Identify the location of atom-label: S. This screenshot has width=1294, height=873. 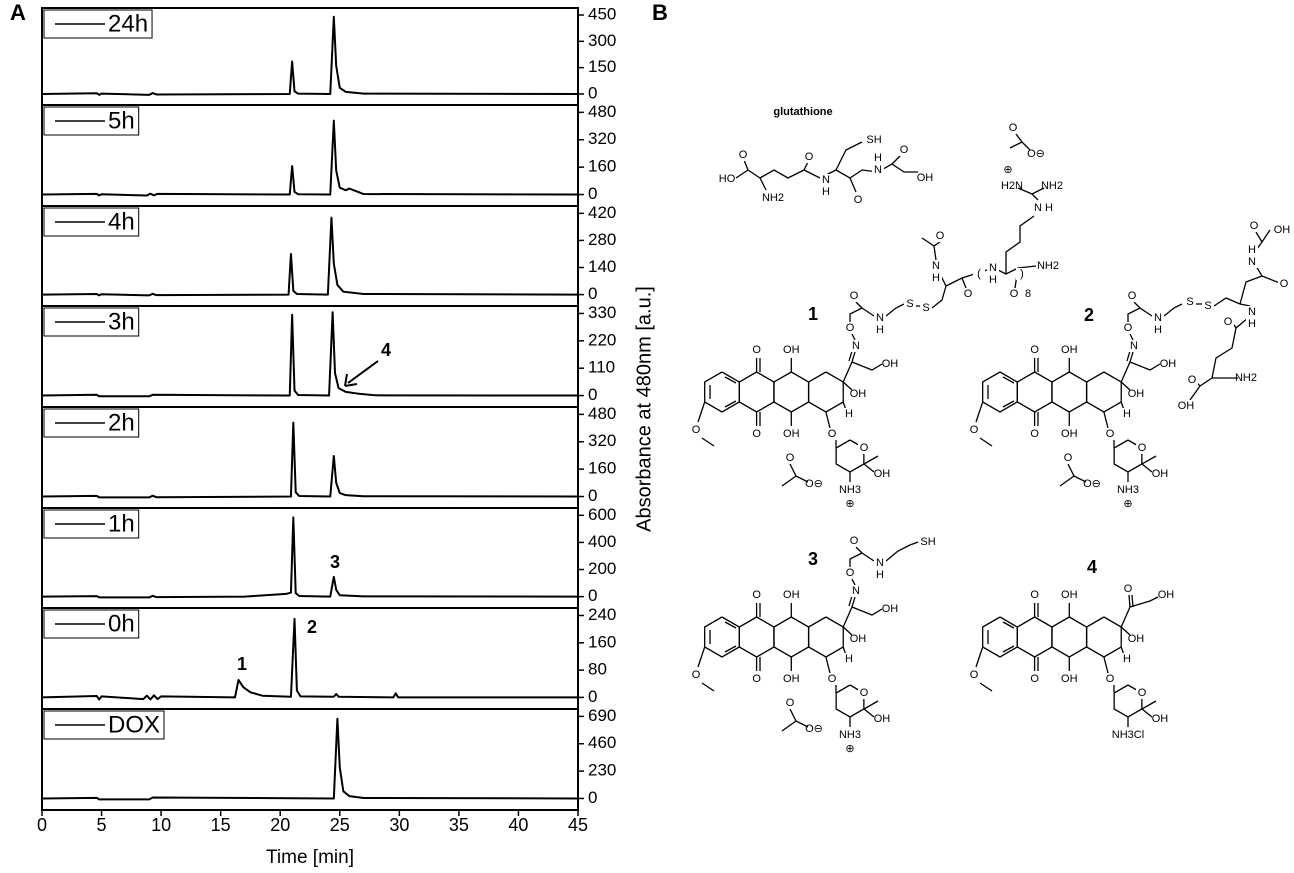
(1189, 302).